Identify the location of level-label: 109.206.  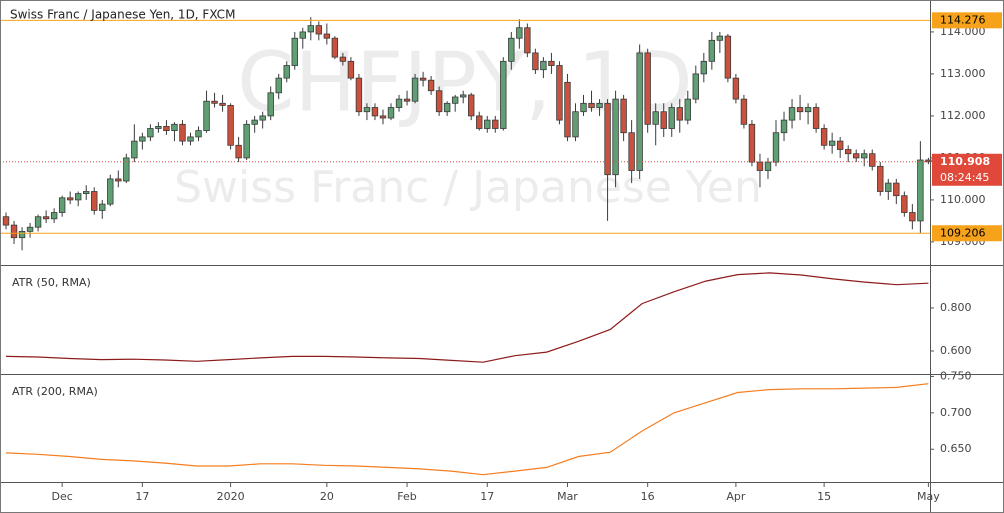
(963, 232).